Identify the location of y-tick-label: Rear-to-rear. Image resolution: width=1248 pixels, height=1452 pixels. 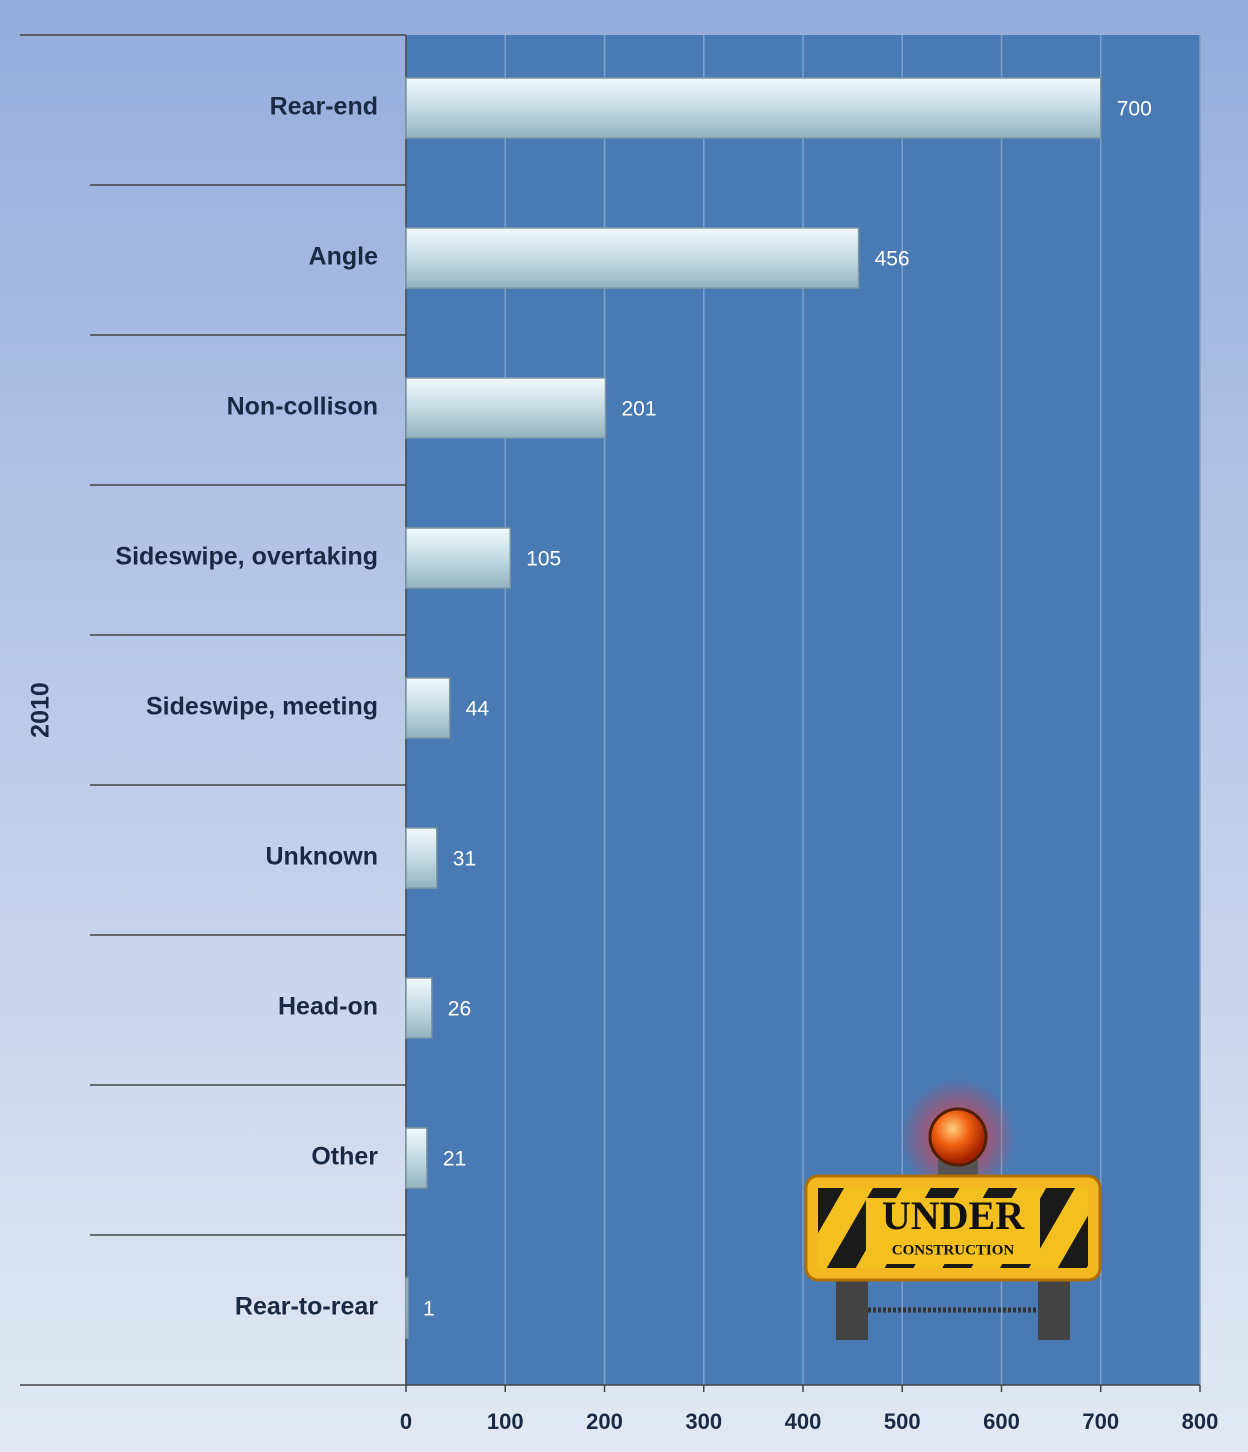
(306, 1307).